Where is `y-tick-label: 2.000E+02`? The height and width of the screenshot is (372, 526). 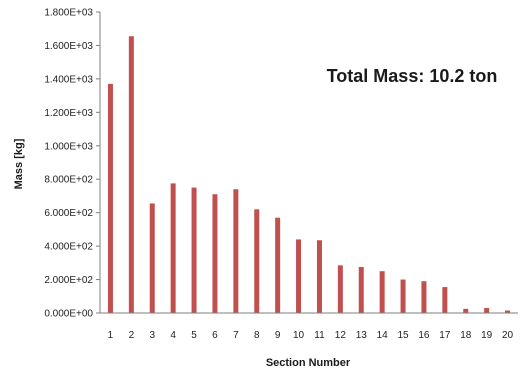 y-tick-label: 2.000E+02 is located at coordinates (68, 280).